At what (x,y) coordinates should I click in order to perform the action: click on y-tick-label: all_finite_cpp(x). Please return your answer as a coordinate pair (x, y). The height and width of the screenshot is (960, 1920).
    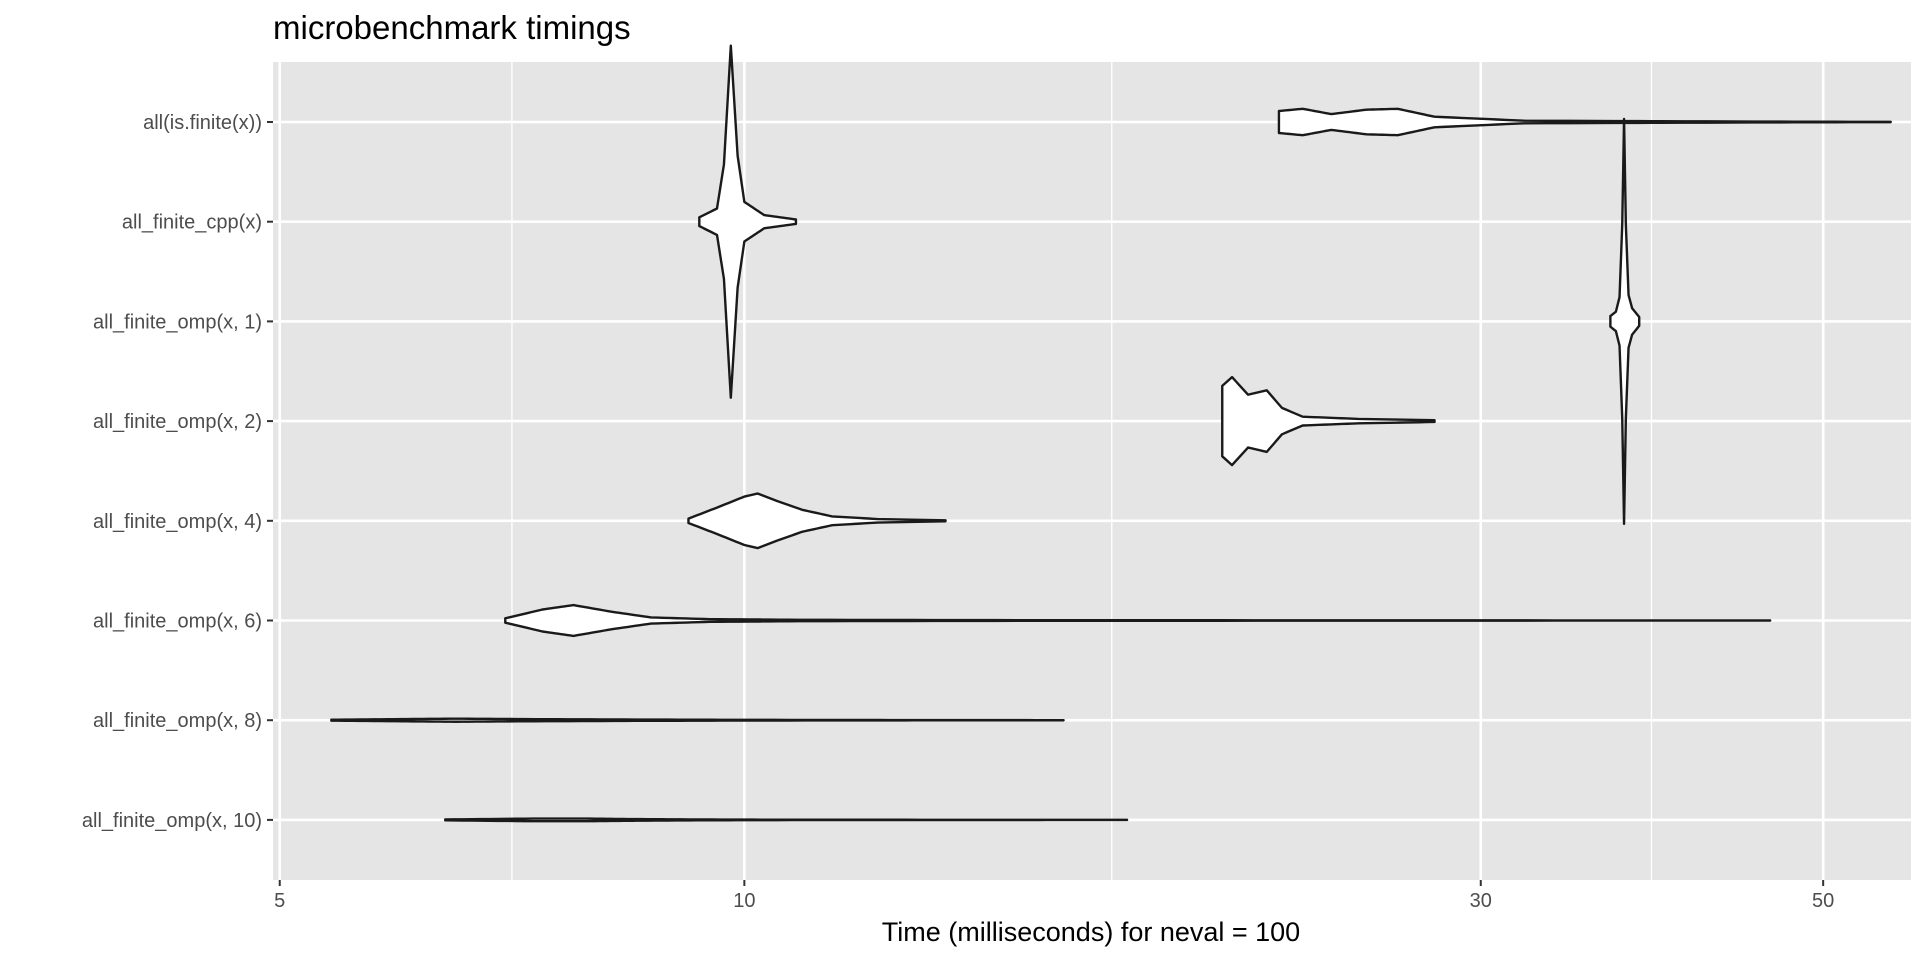
    Looking at the image, I should click on (192, 223).